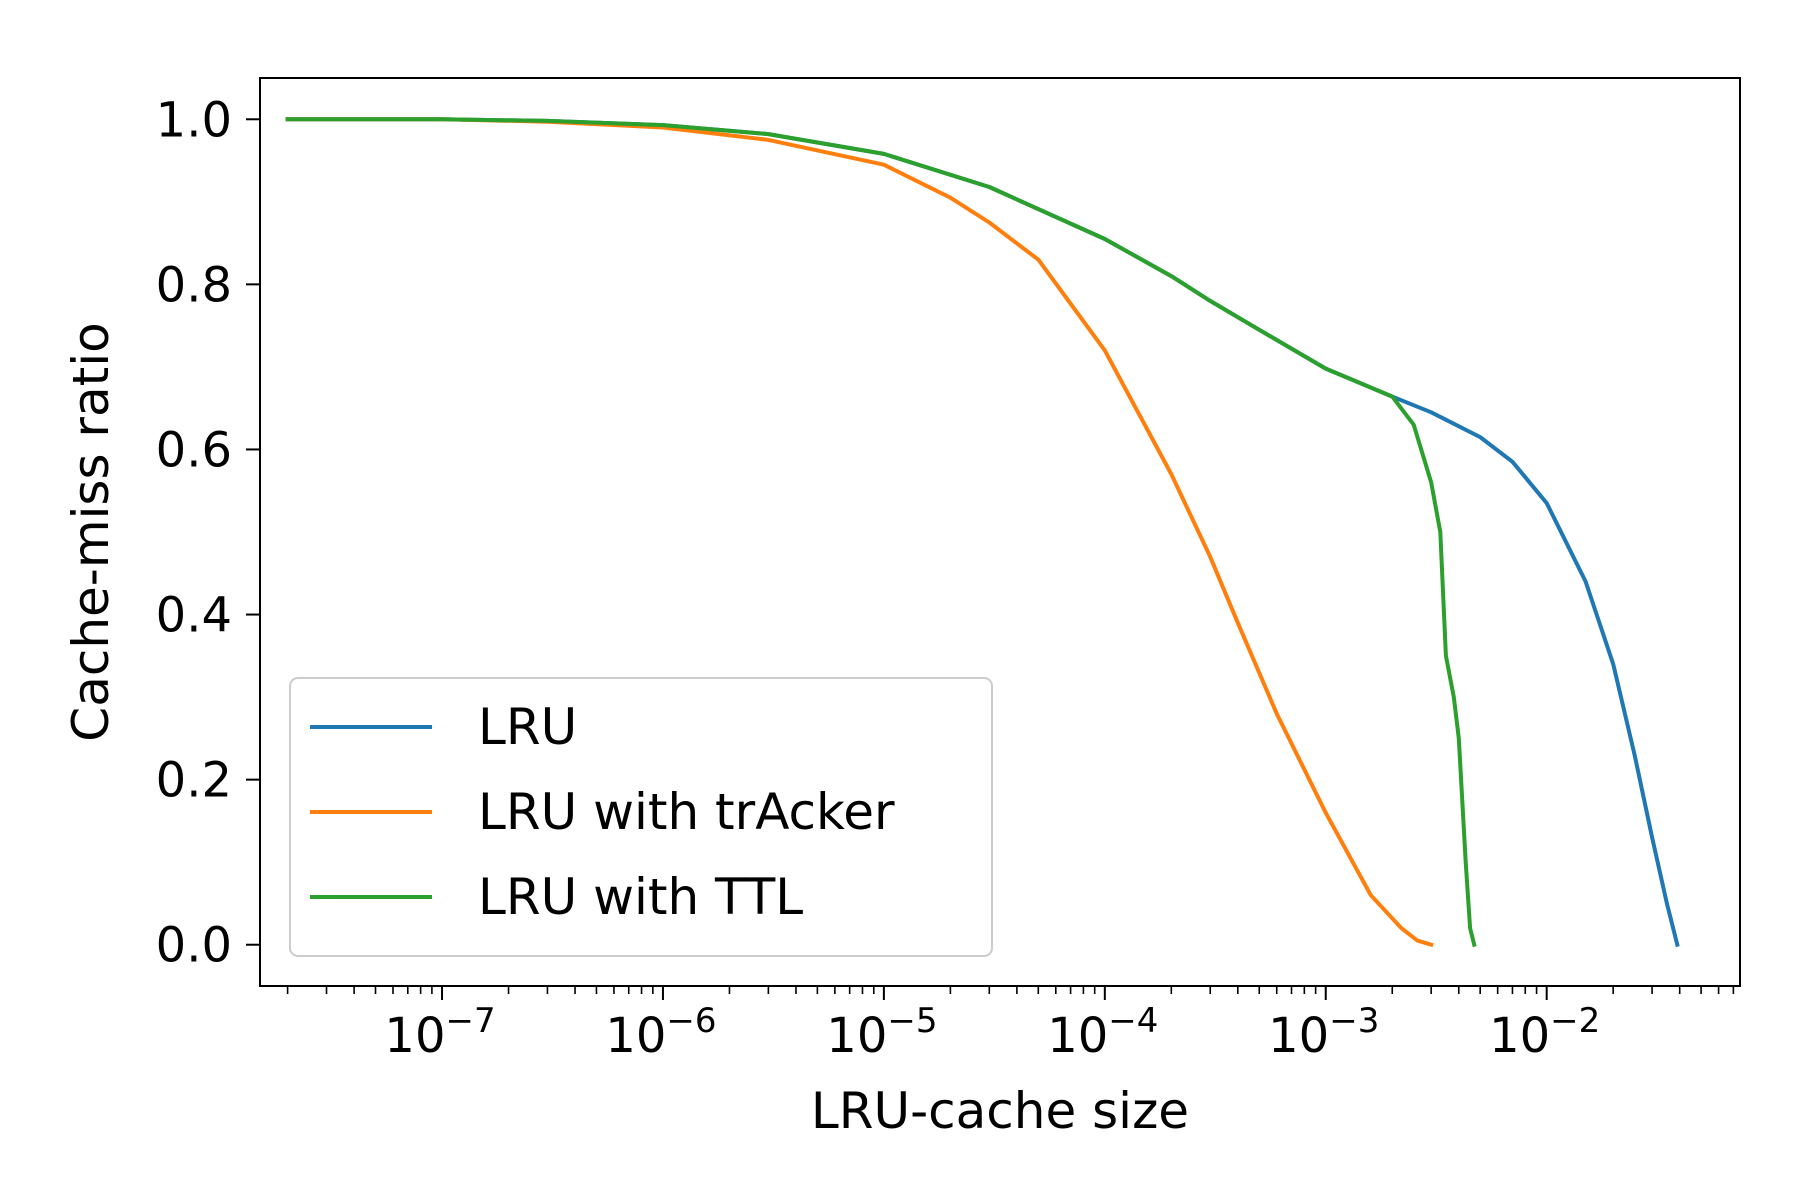  Describe the element at coordinates (1010, 990) in the screenshot. I see `x-minor-ticks` at that location.